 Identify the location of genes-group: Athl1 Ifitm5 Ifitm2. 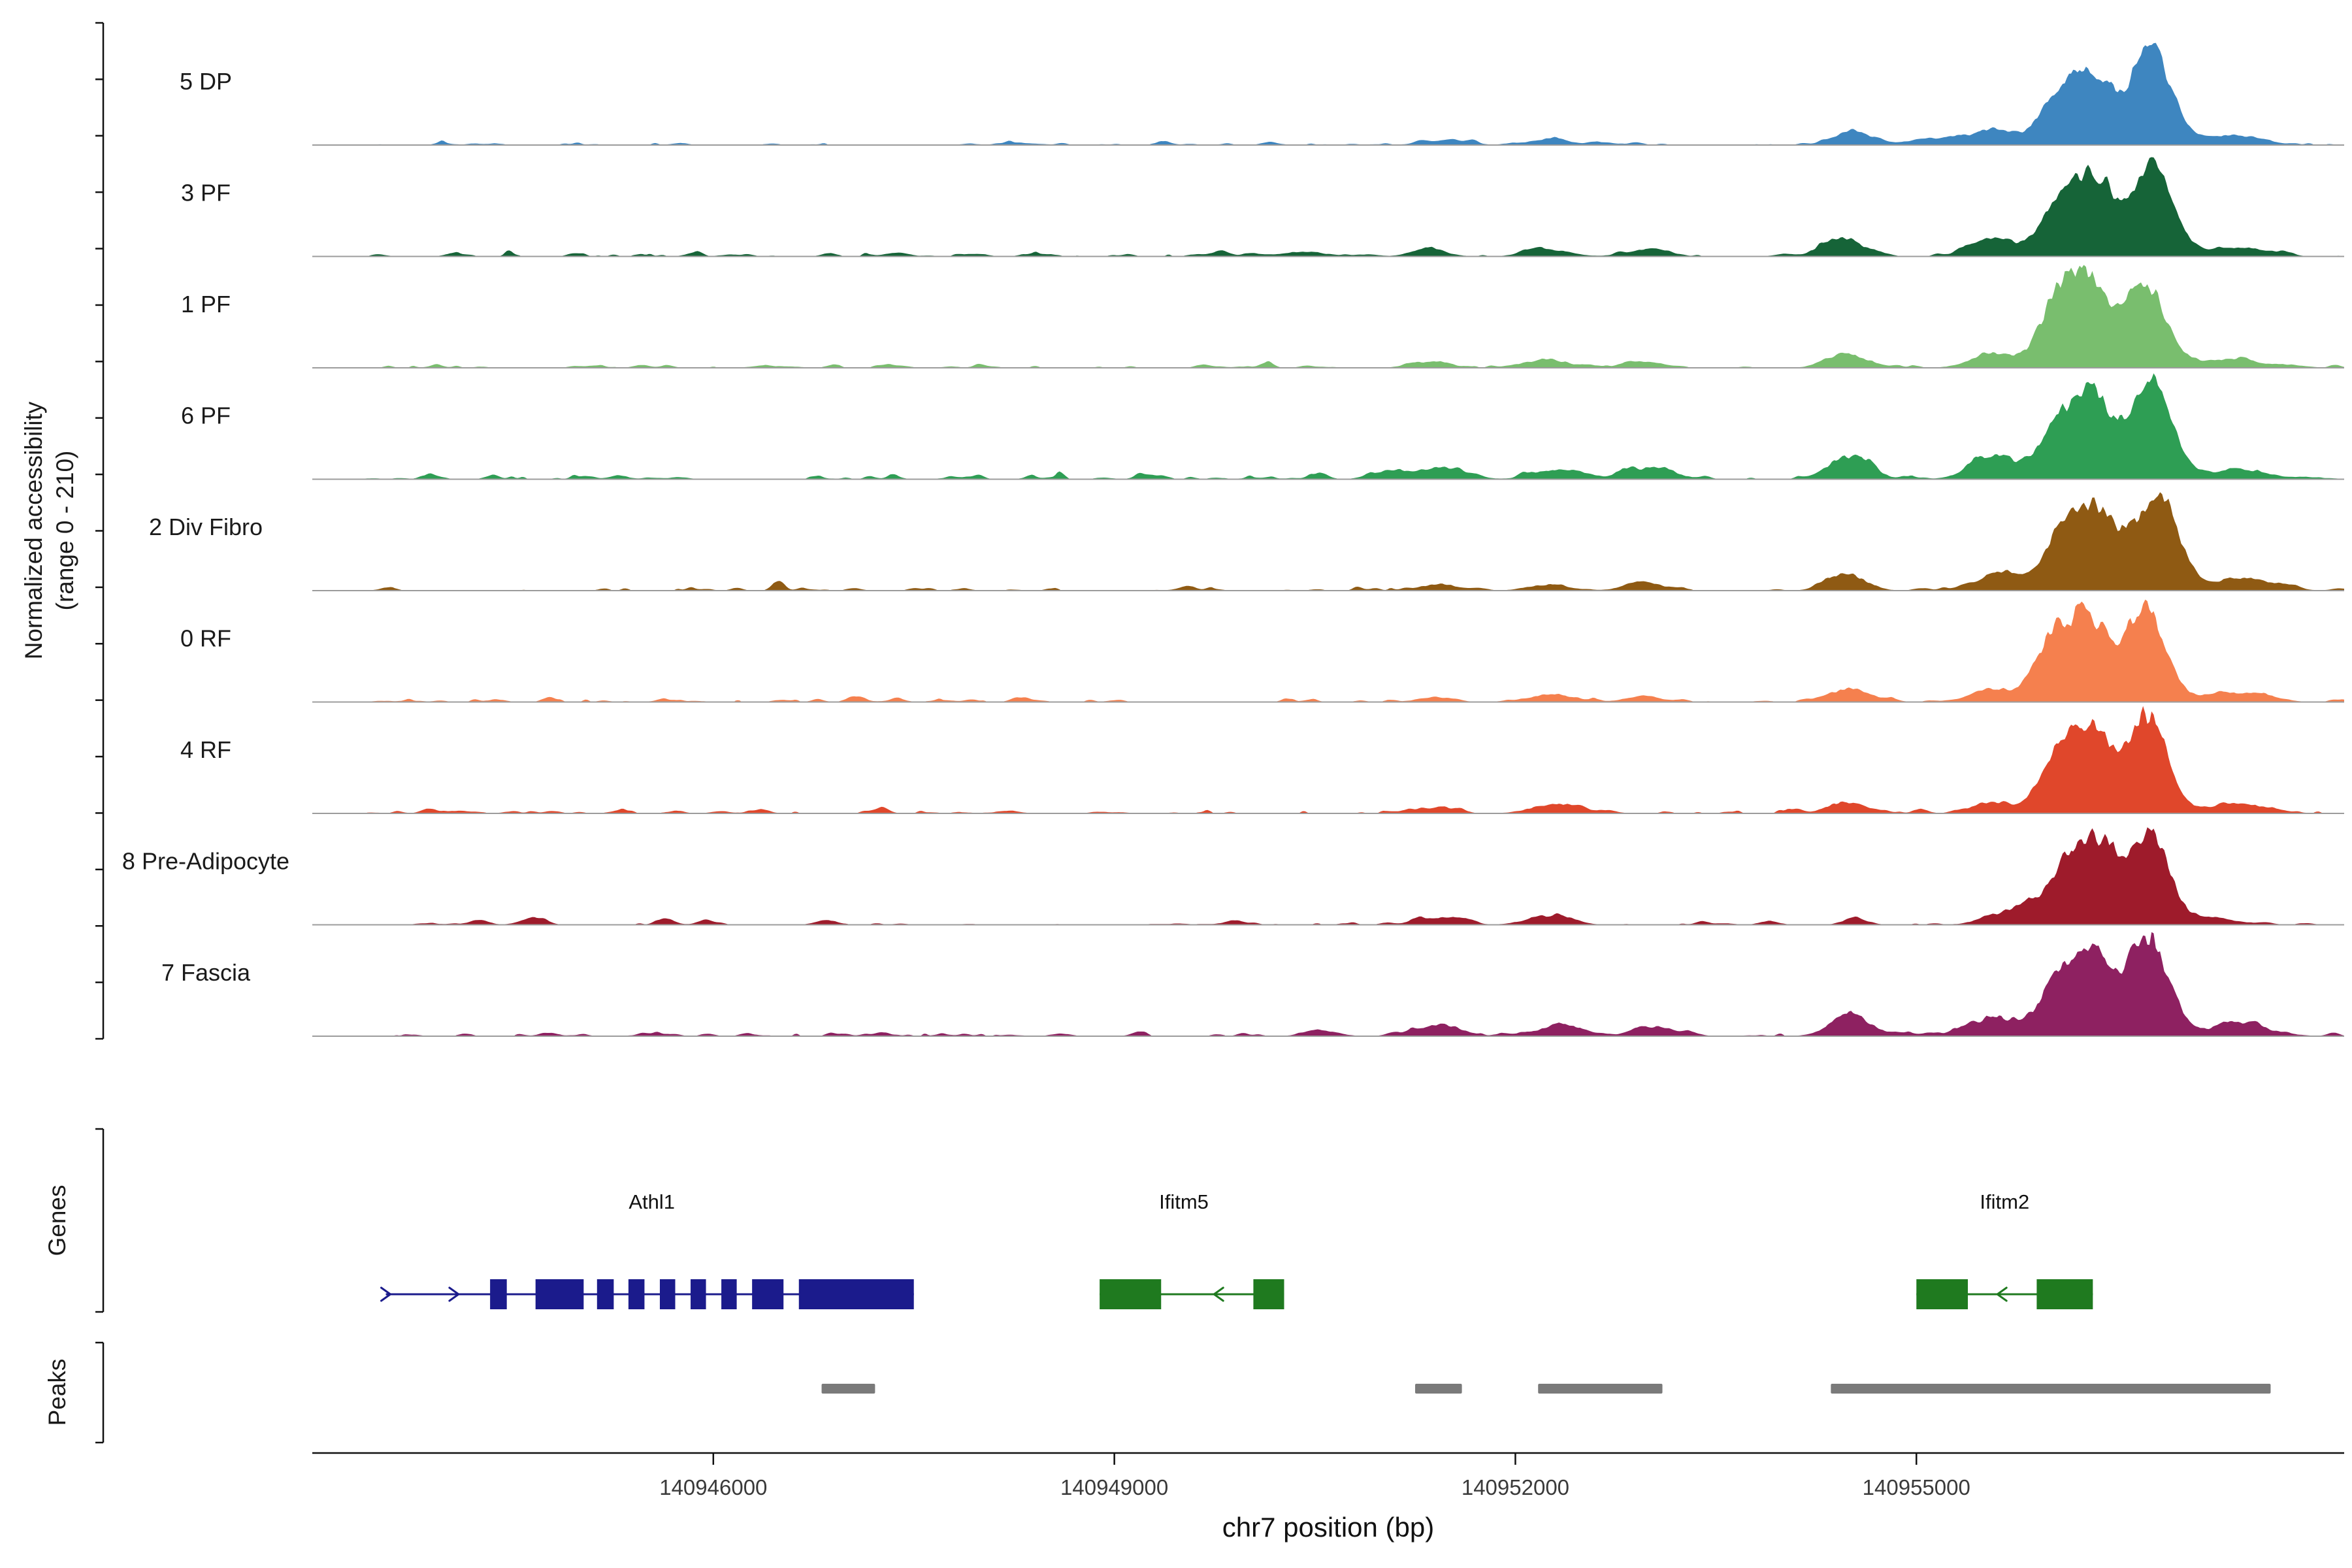
(1236, 1249).